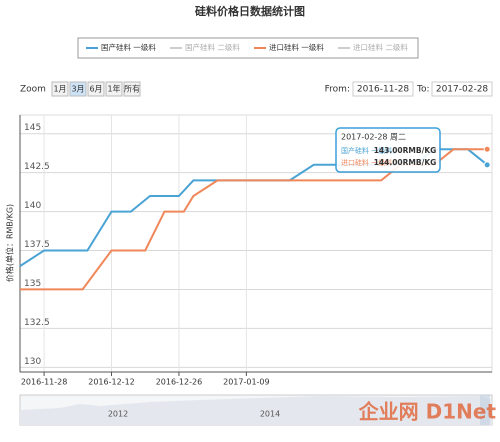 The width and height of the screenshot is (500, 442). I want to click on from-value: 2016-11-28, so click(383, 90).